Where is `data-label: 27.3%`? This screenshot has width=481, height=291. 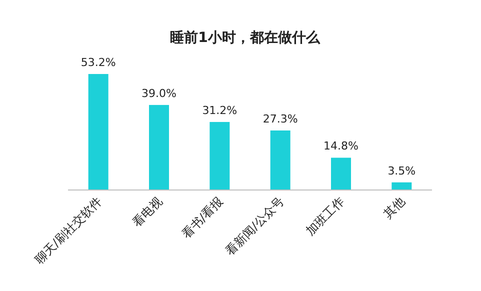 data-label: 27.3% is located at coordinates (280, 119).